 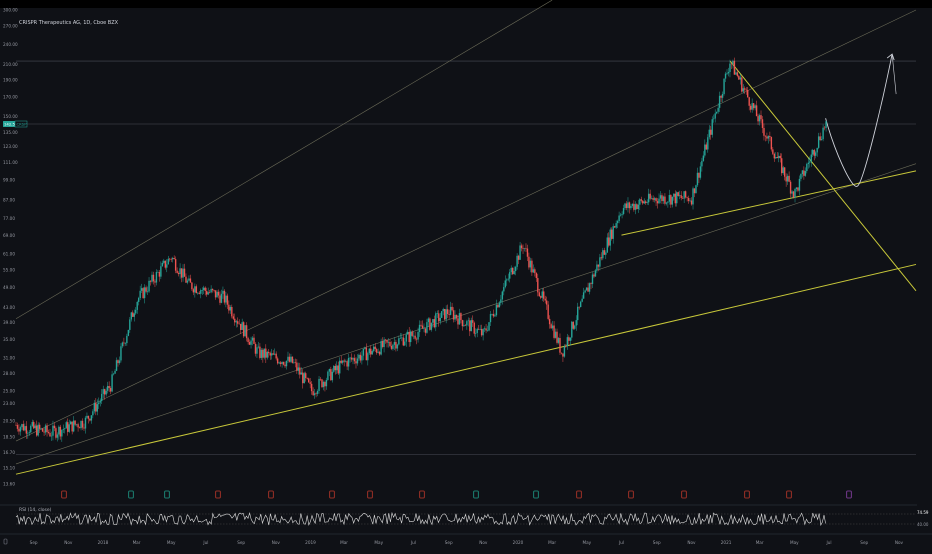 What do you see at coordinates (769, 203) in the screenshot?
I see `support-trendline-secondary` at bounding box center [769, 203].